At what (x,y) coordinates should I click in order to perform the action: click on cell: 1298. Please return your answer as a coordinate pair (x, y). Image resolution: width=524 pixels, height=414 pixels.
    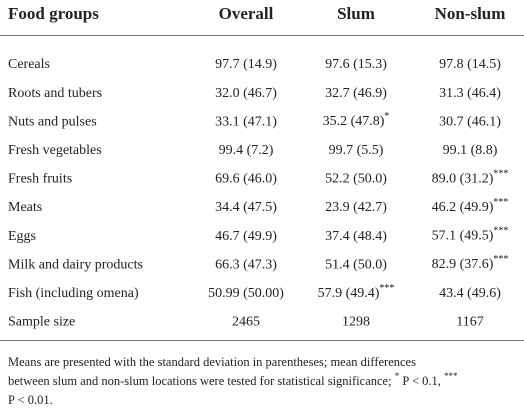
    Looking at the image, I should click on (356, 322).